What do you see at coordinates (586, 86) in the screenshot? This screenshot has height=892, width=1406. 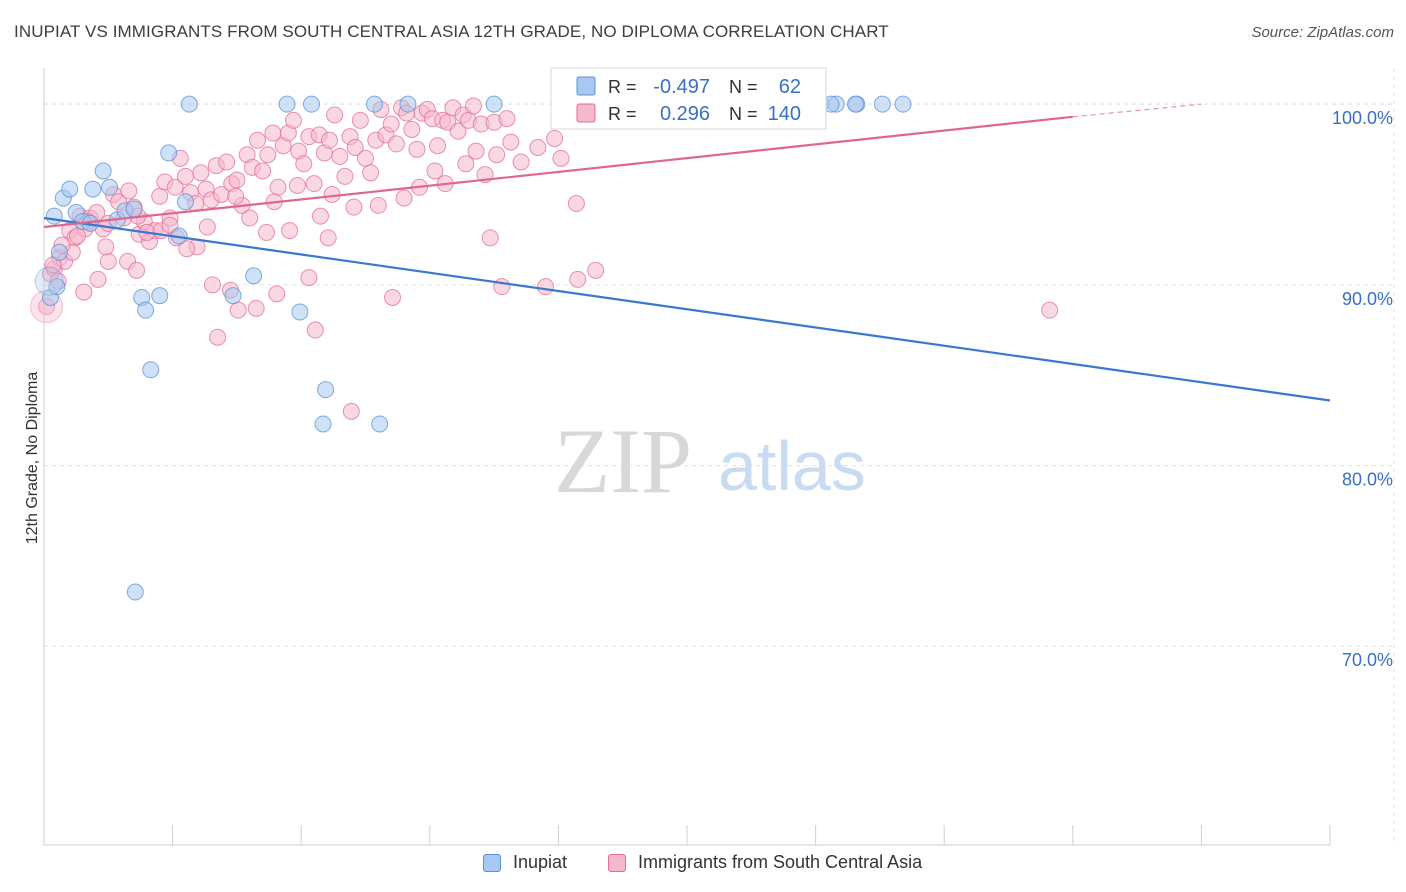 I see `stats-swatch-inupiat` at bounding box center [586, 86].